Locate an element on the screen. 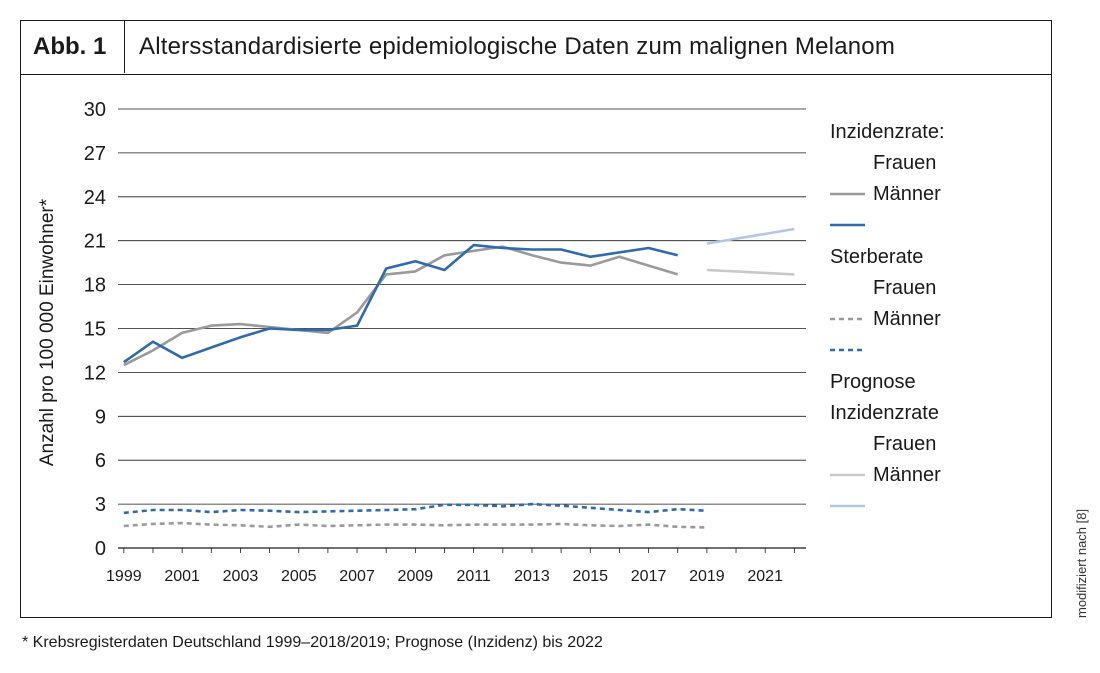 This screenshot has width=1100, height=673. x-tick-label: 2005 is located at coordinates (299, 576).